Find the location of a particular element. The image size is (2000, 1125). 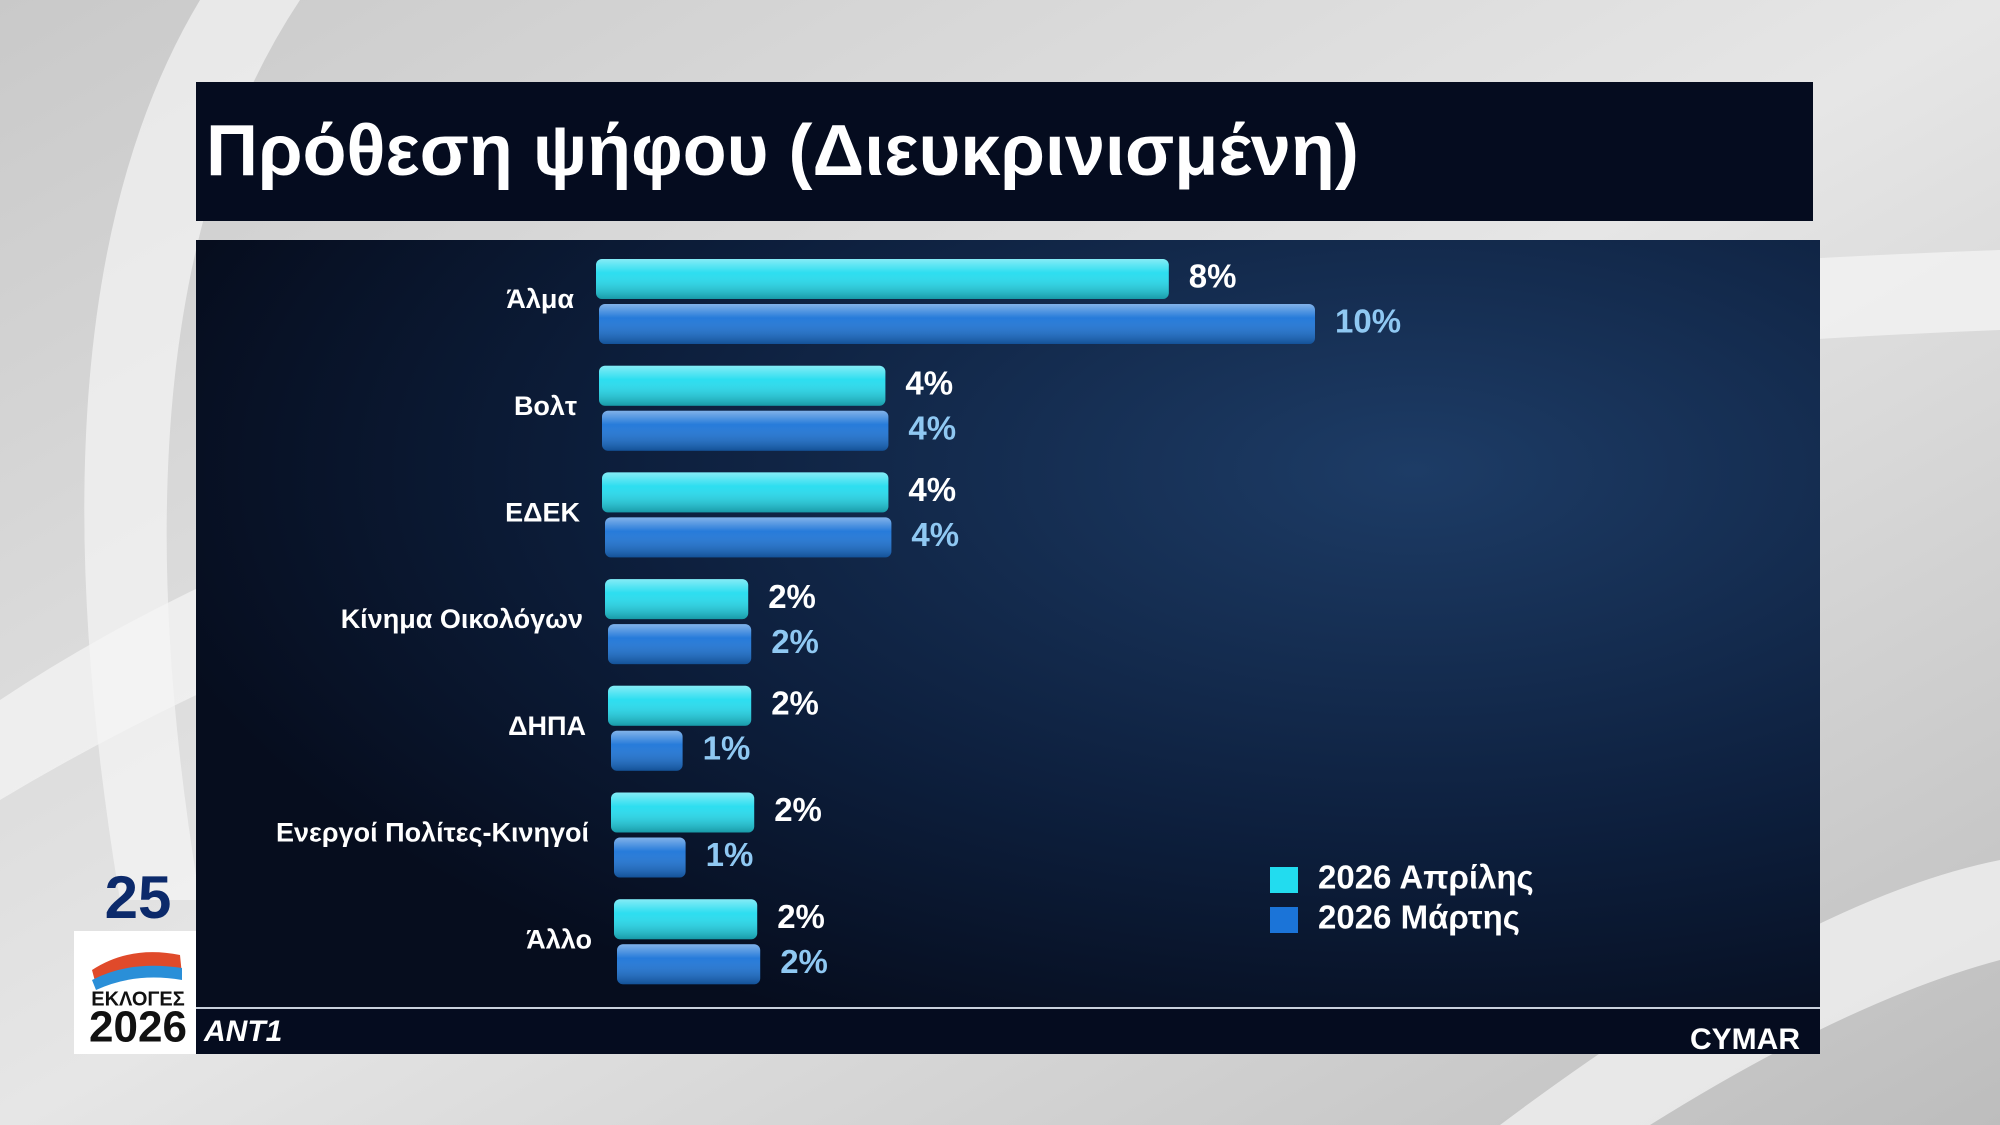

category-label: Κίνημα Οικολόγων is located at coordinates (462, 619).